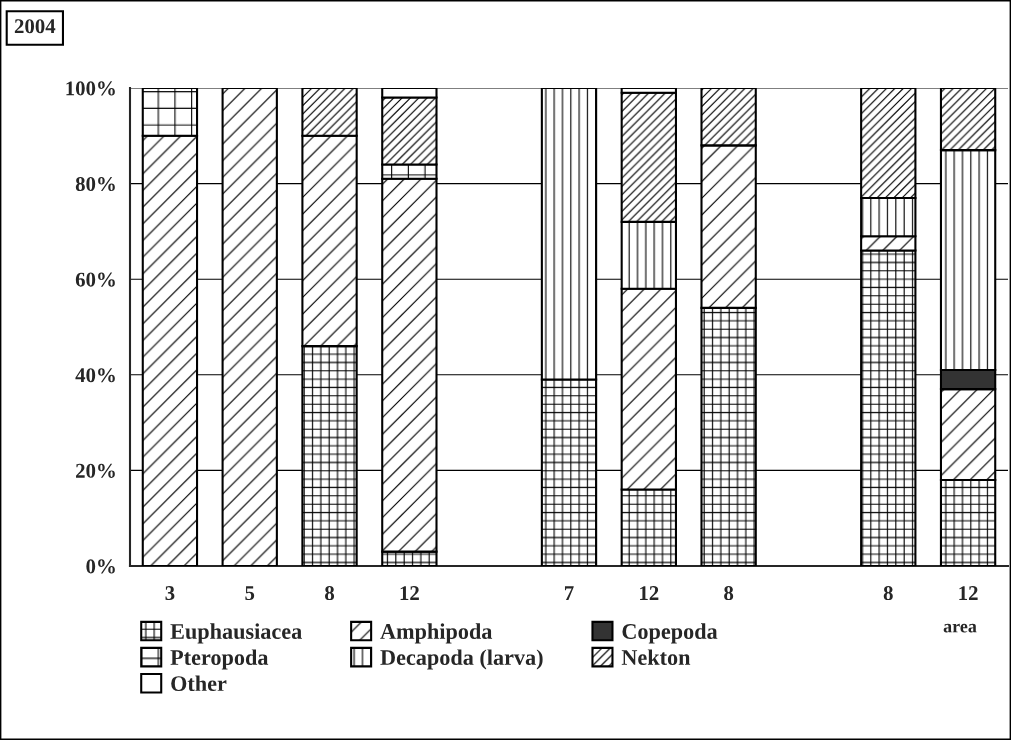 This screenshot has height=740, width=1011. What do you see at coordinates (250, 593) in the screenshot?
I see `x-tick-label: 5` at bounding box center [250, 593].